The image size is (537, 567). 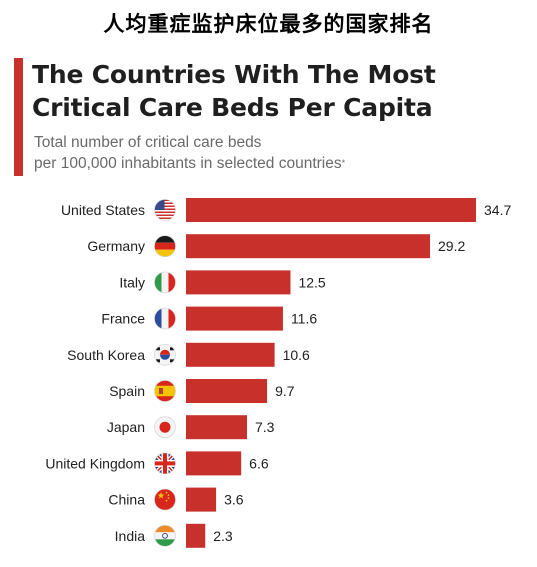 I want to click on chart-subtitle-line-1: Total number of critical care beds, so click(x=148, y=142).